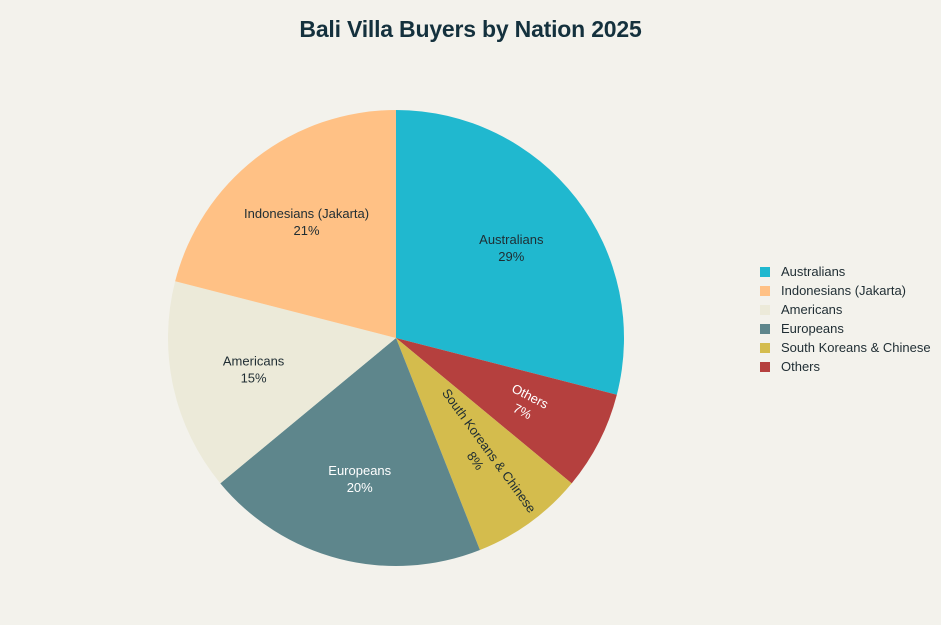 This screenshot has height=625, width=941. Describe the element at coordinates (812, 328) in the screenshot. I see `legend-label: Europeans` at that location.